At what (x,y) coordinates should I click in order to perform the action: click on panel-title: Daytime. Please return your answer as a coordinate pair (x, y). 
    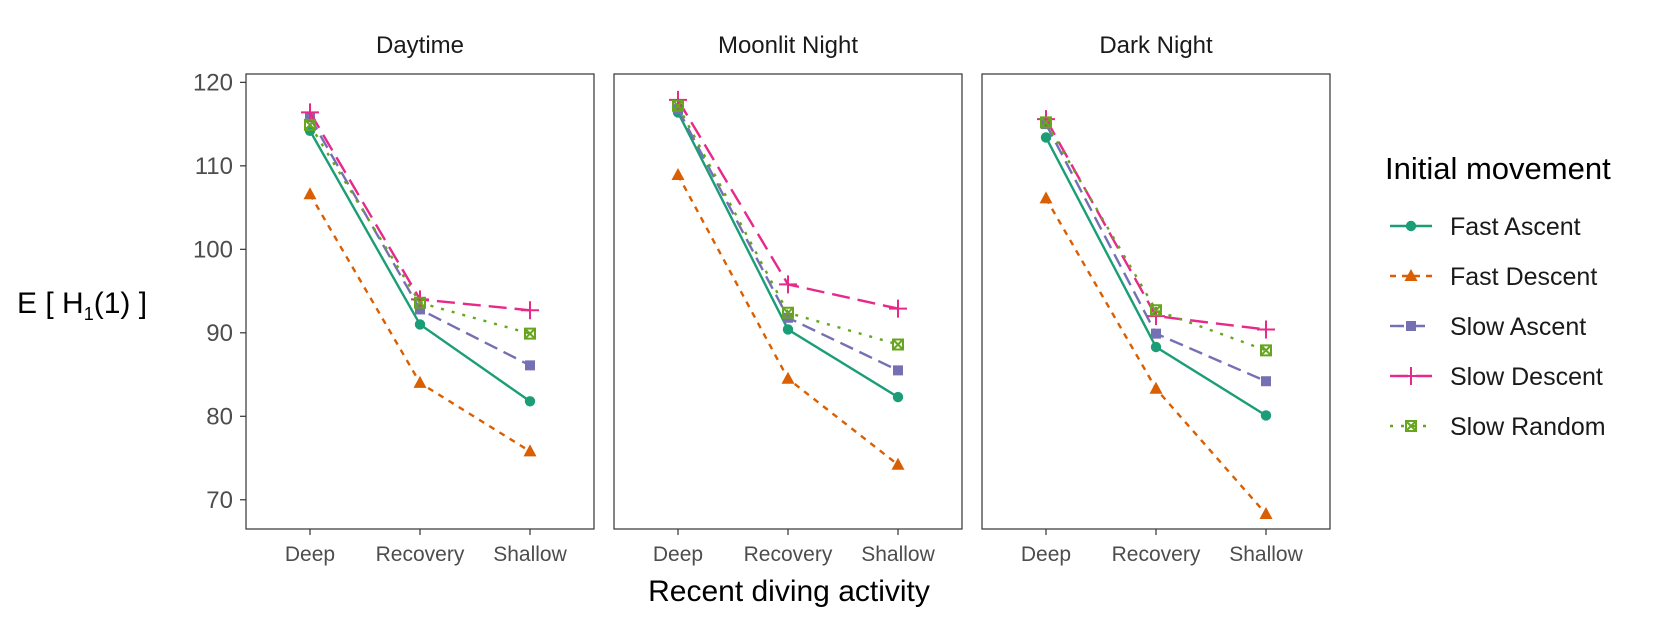
    Looking at the image, I should click on (420, 45).